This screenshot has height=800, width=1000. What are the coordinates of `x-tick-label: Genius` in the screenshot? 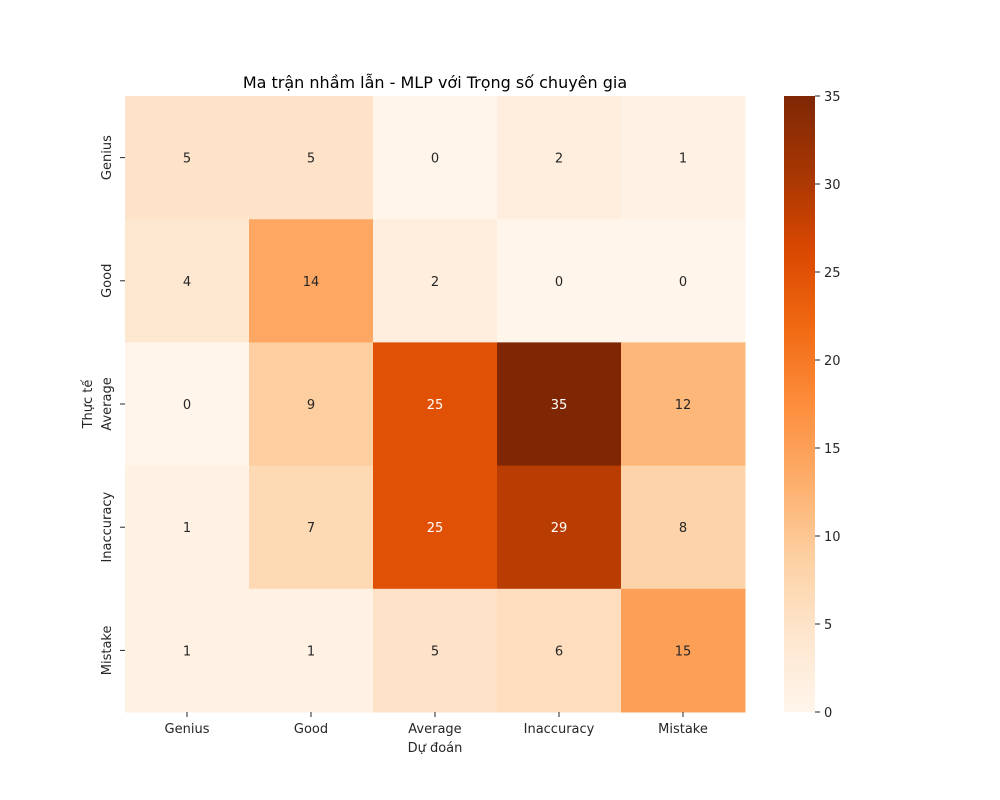 It's located at (187, 729).